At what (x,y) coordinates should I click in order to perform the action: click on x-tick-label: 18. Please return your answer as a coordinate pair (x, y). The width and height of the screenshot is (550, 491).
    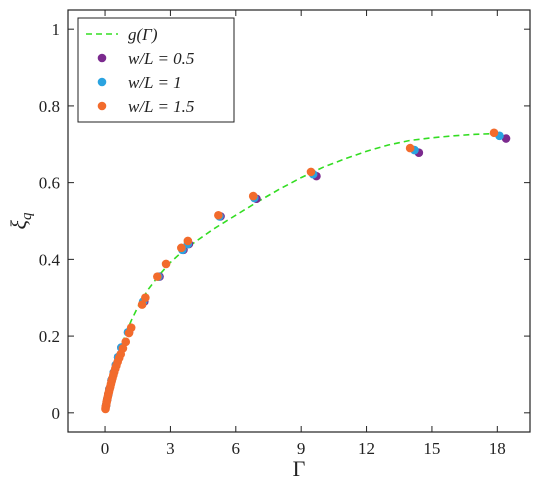
    Looking at the image, I should click on (497, 448).